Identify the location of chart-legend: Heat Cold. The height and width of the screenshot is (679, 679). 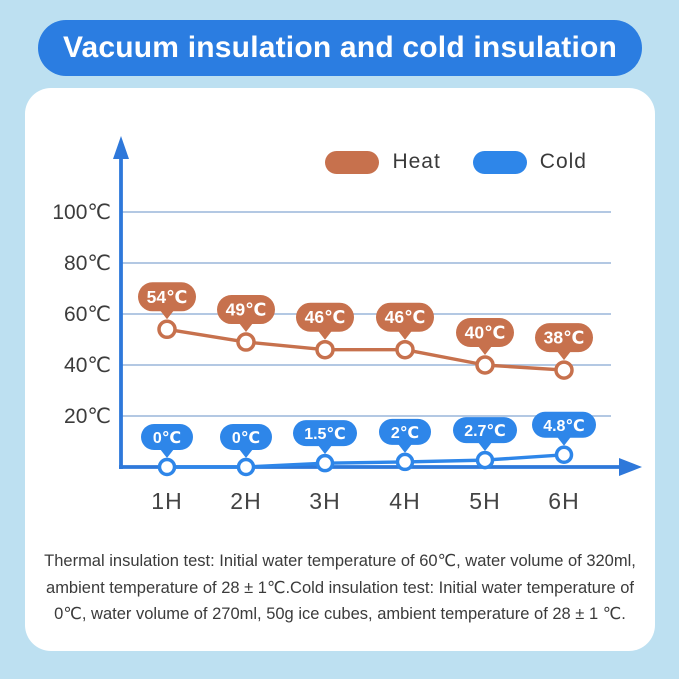
(456, 162).